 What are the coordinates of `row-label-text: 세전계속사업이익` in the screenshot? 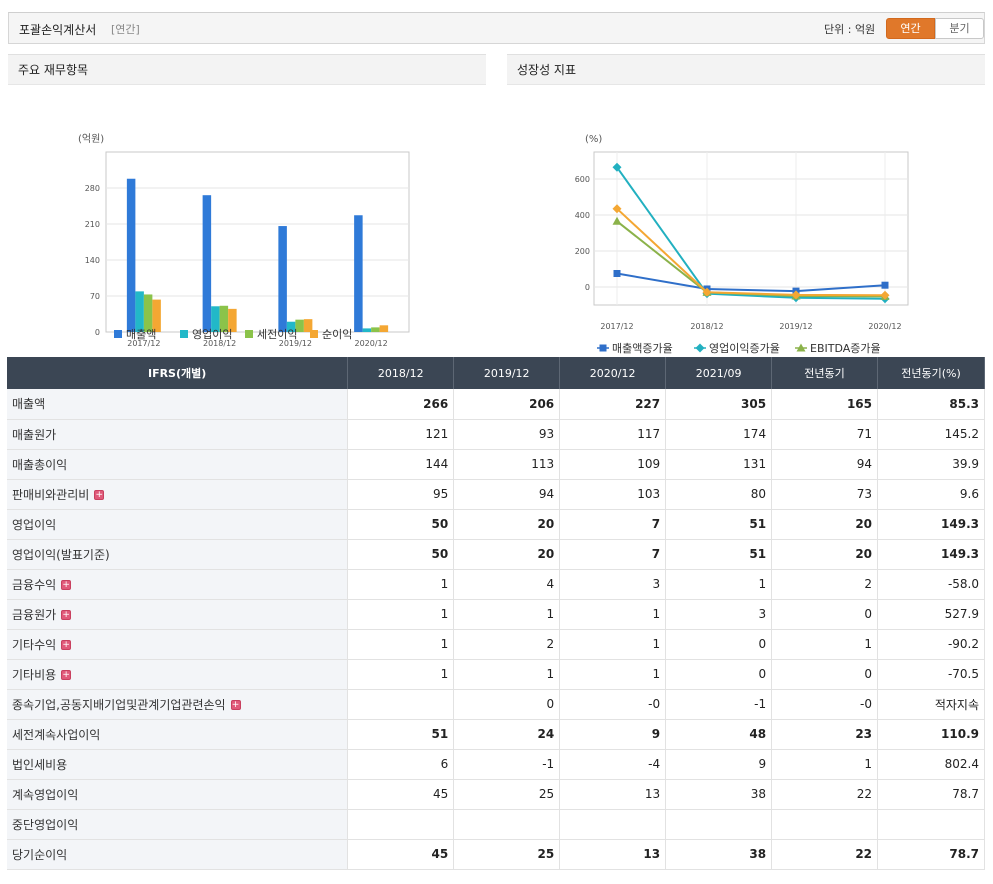 It's located at (56, 734).